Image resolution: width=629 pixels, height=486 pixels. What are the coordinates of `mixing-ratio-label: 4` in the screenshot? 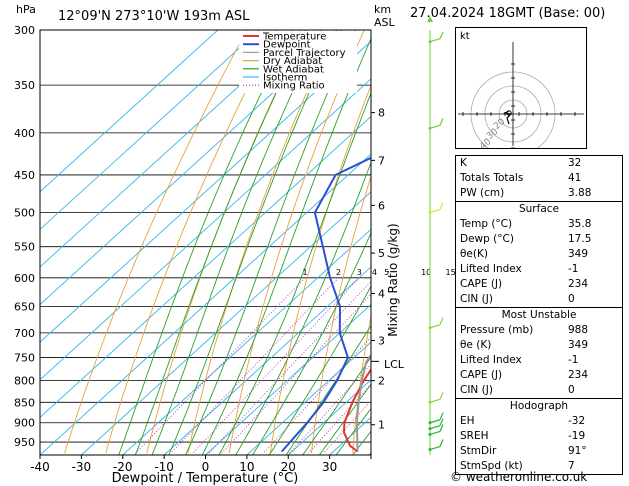 It's located at (374, 272).